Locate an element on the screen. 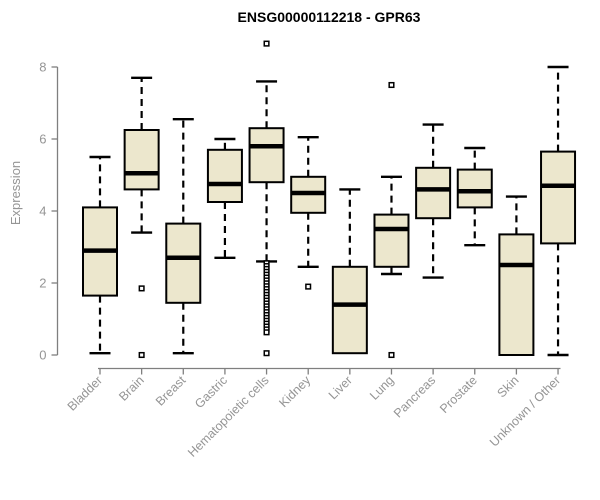 The image size is (600, 500). box-lung is located at coordinates (391, 240).